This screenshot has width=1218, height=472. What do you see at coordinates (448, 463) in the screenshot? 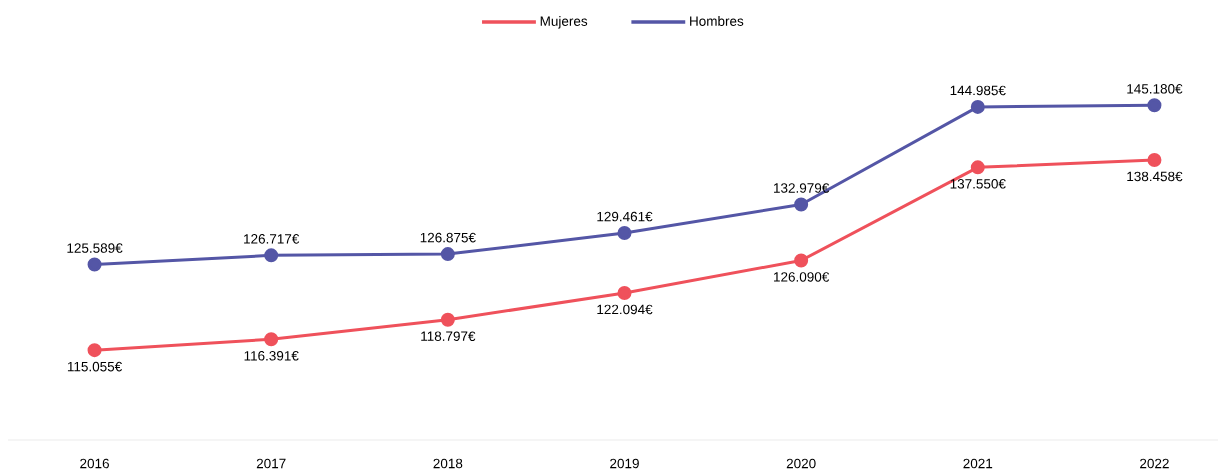
I see `x-tick-label: 2018` at bounding box center [448, 463].